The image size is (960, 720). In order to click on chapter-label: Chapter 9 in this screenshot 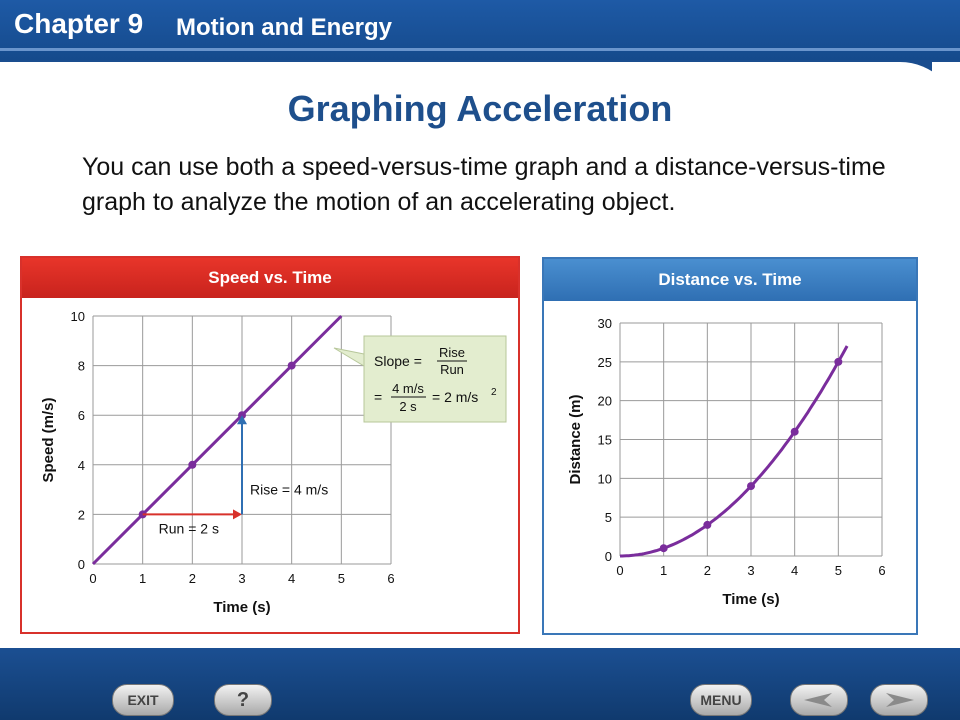, I will do `click(79, 23)`.